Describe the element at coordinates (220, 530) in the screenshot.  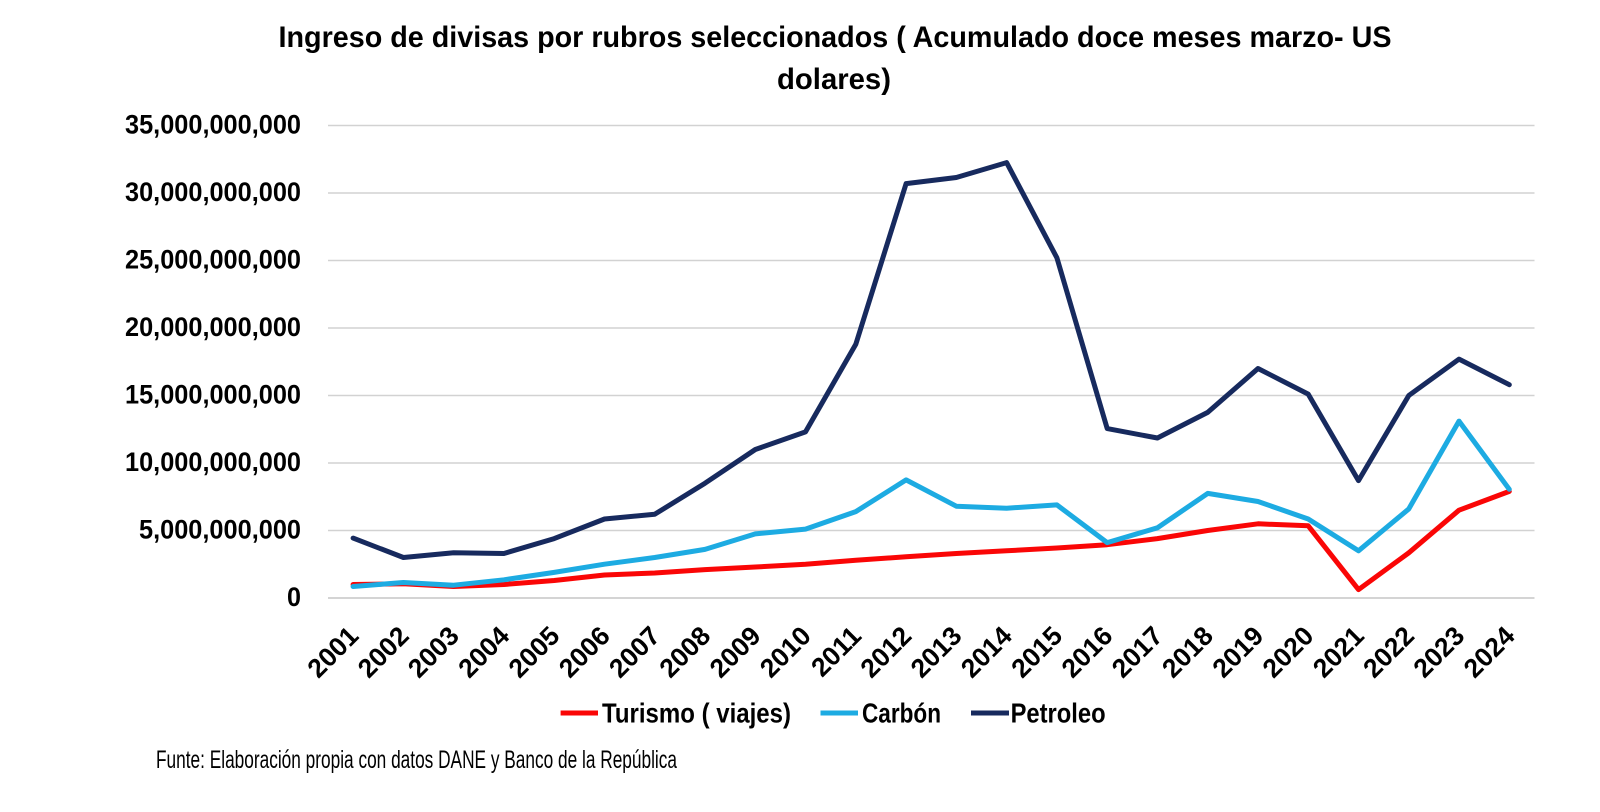
I see `svg-text: 5,000,000,000` at that location.